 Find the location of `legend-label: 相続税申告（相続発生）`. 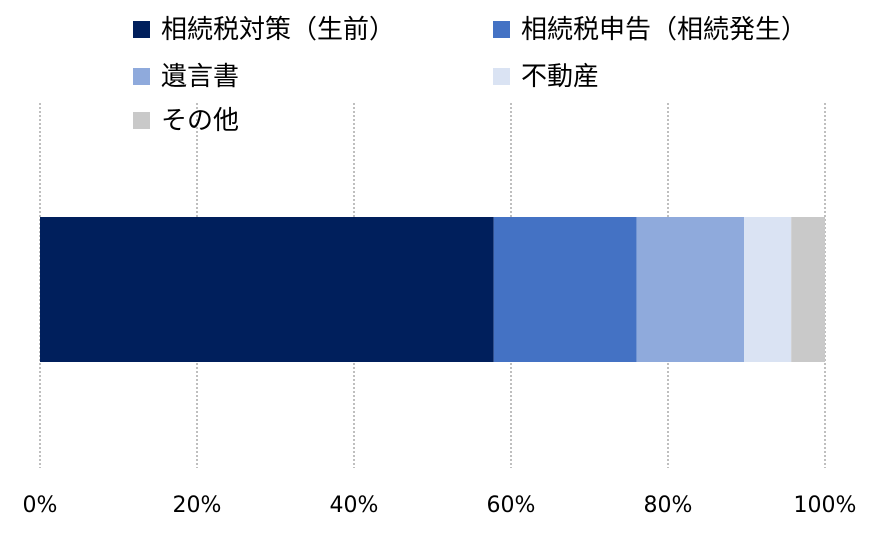

legend-label: 相続税申告（相続発生） is located at coordinates (664, 30).